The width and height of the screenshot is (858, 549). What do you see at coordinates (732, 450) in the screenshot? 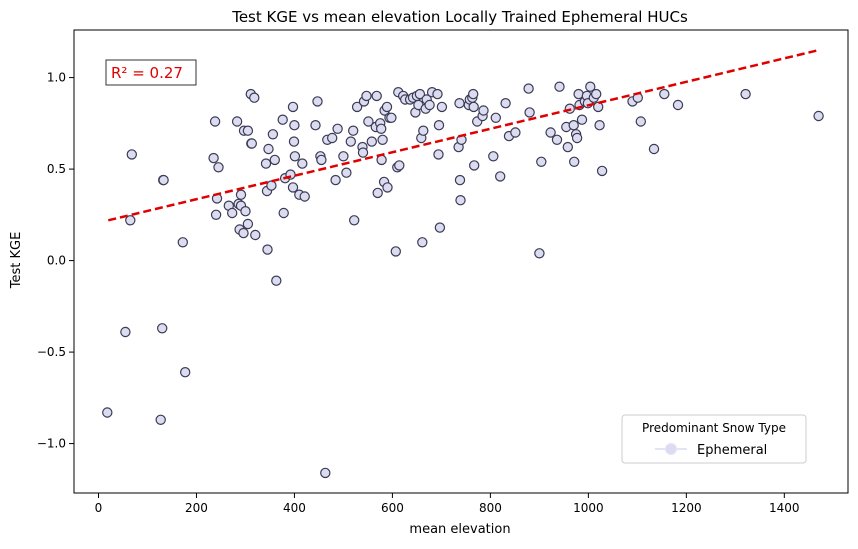
I see `legend-entry-ephemeral: Ephemeral` at bounding box center [732, 450].